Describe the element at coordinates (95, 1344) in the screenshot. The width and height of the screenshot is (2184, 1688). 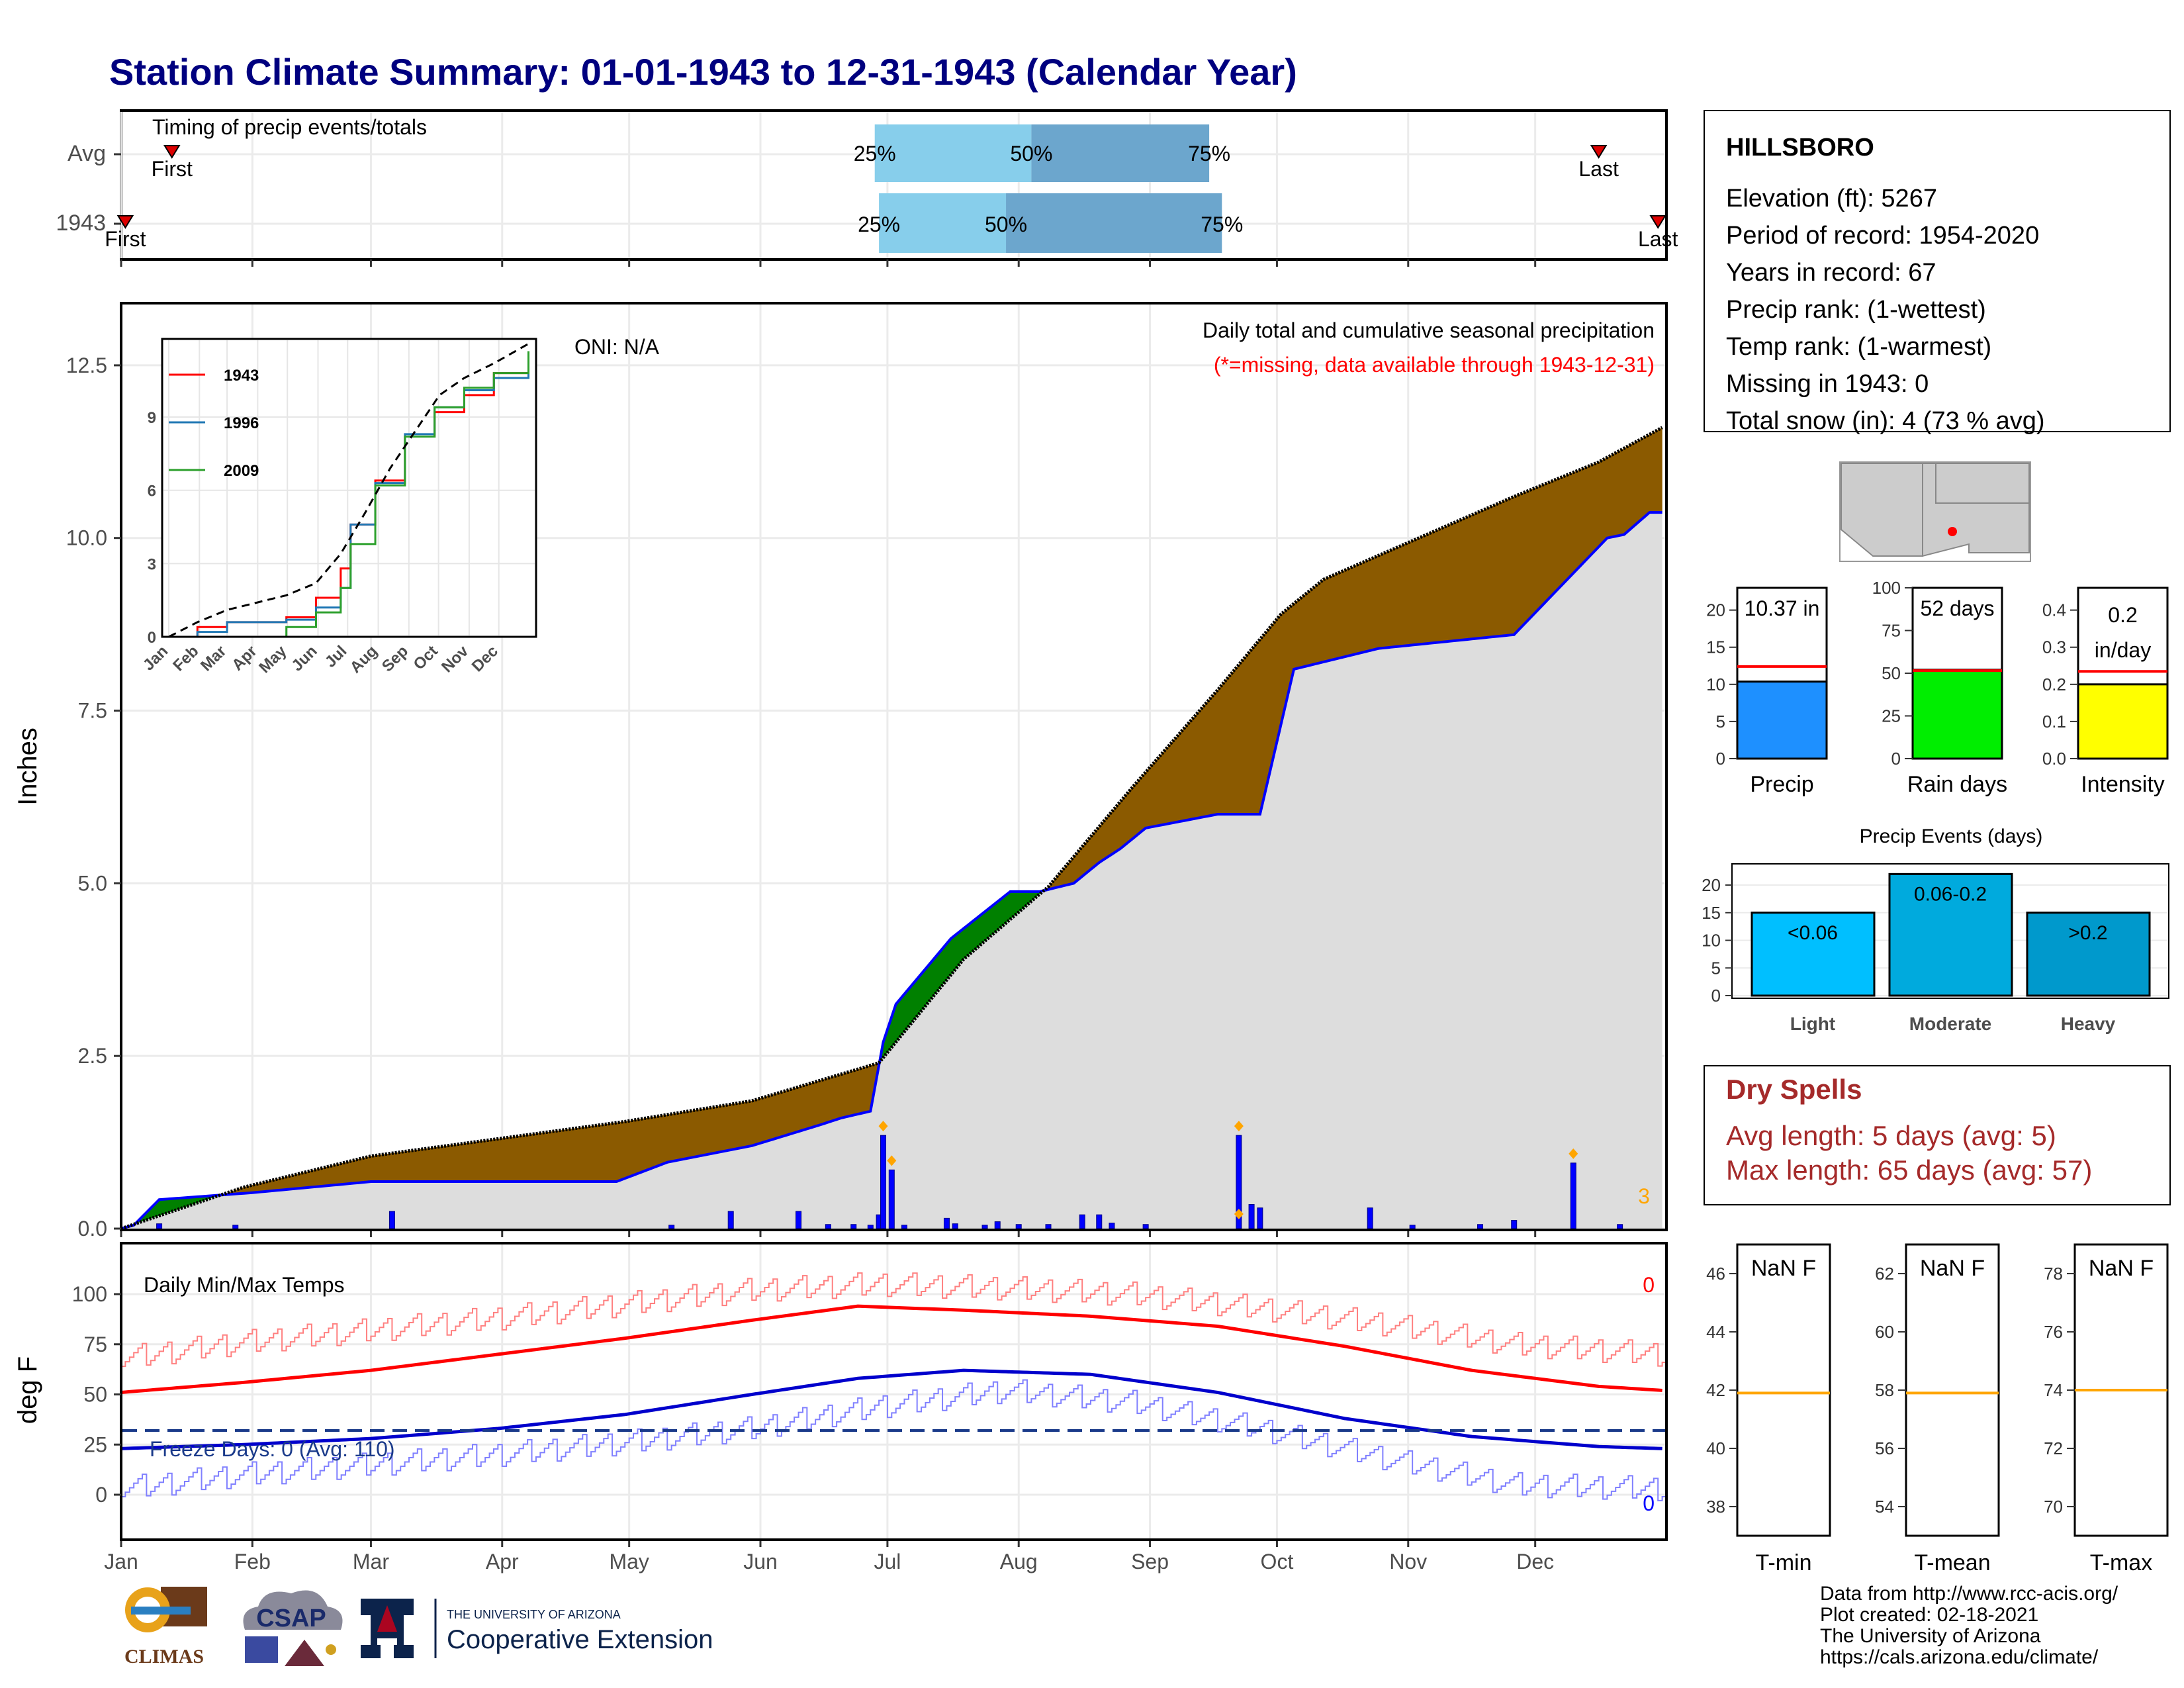
I see `temp-y-tick: 75` at that location.